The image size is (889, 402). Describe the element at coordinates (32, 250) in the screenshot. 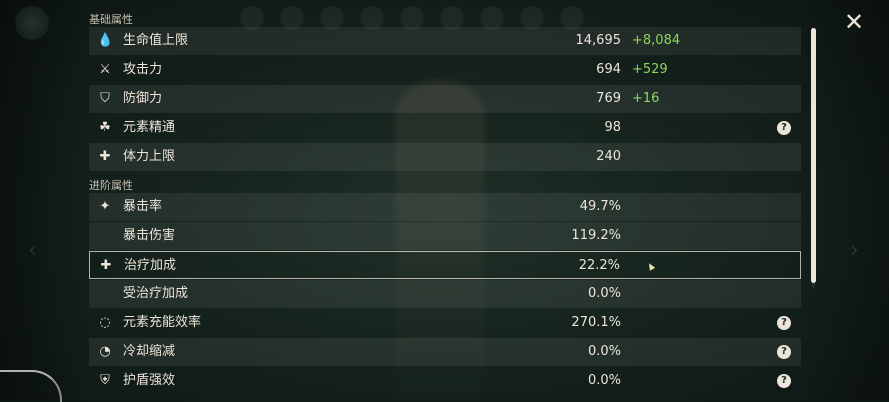

I see `prev-arrow-icon: ‹` at that location.